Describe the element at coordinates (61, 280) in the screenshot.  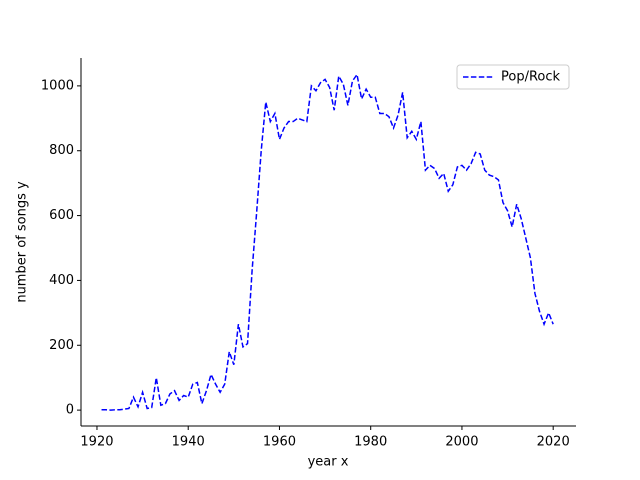
I see `y-tick-label: 400` at that location.